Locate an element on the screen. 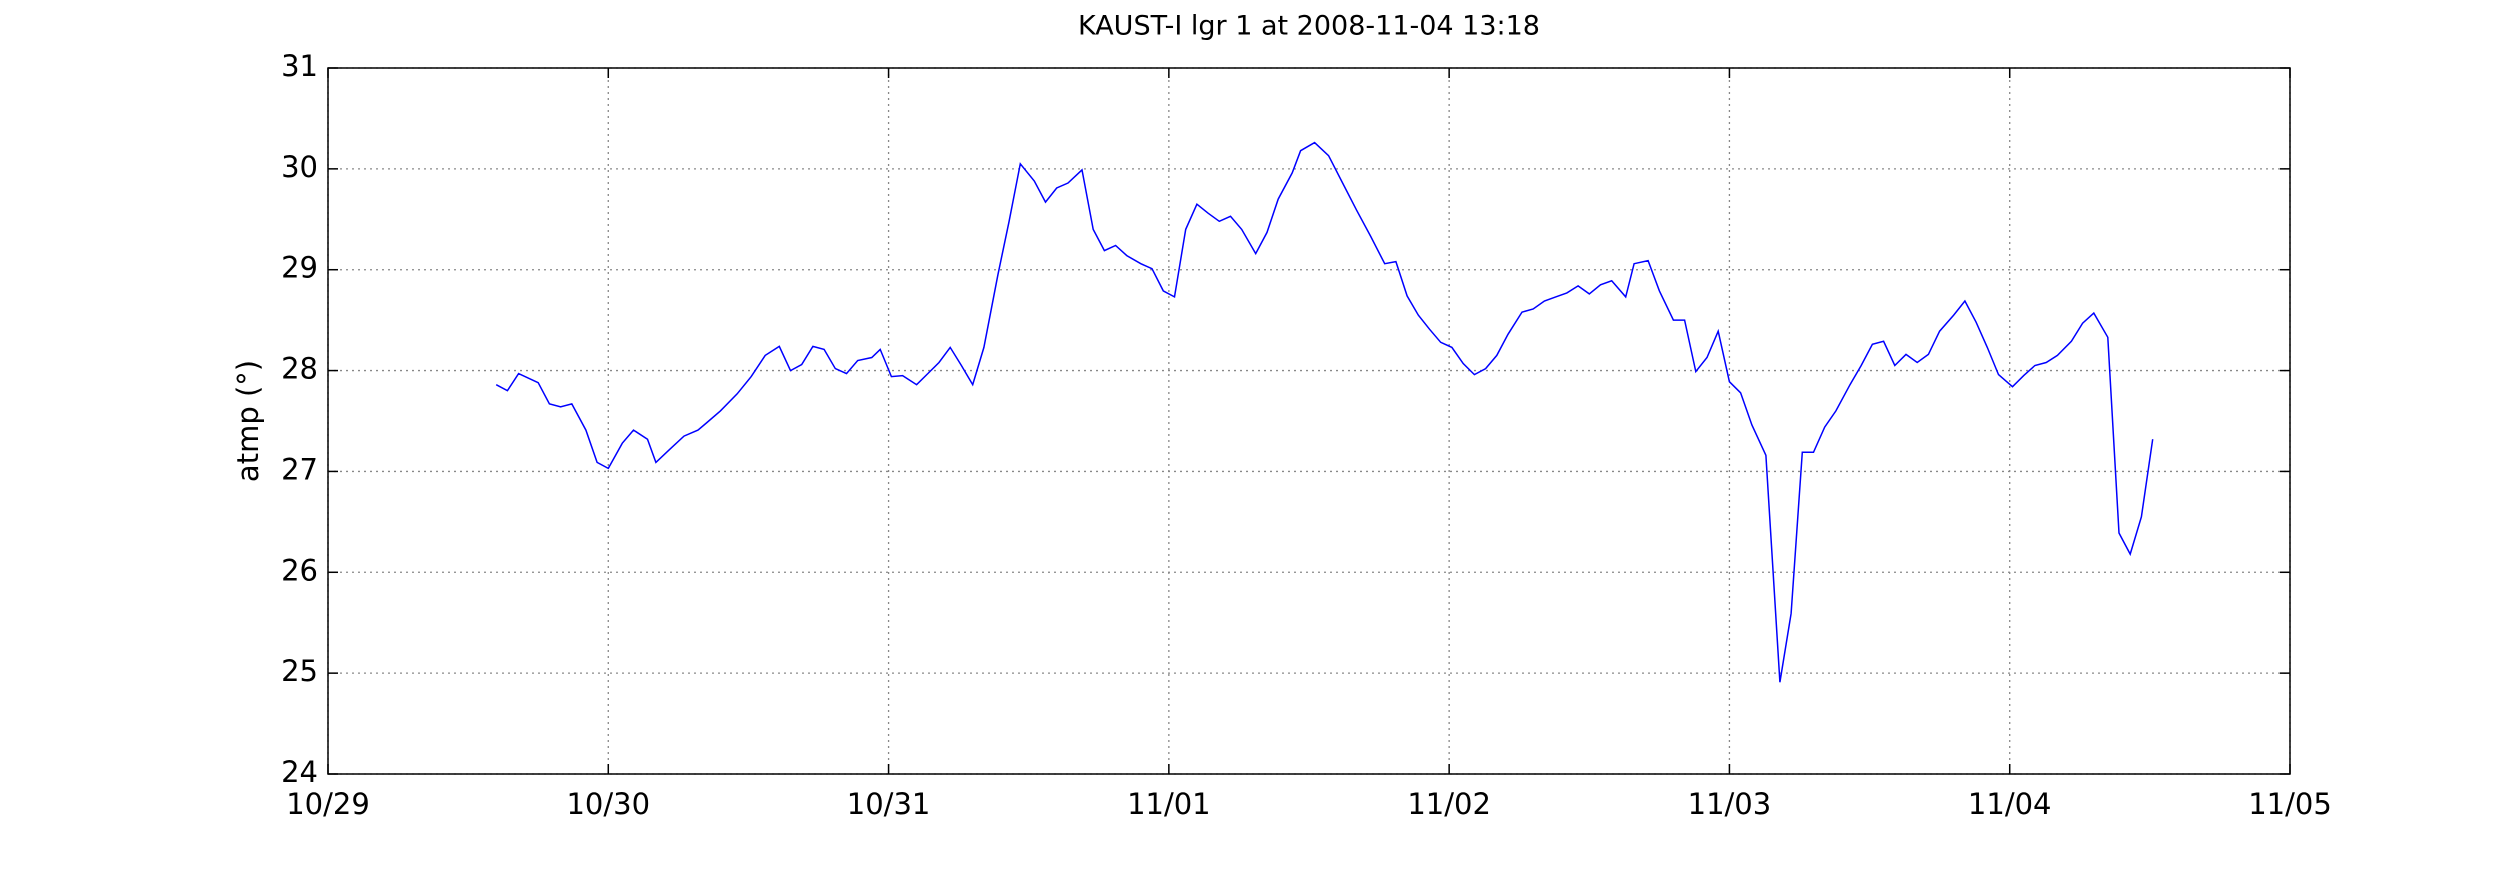 The height and width of the screenshot is (875, 2503). x-tick-label: 11/04 is located at coordinates (2010, 804).